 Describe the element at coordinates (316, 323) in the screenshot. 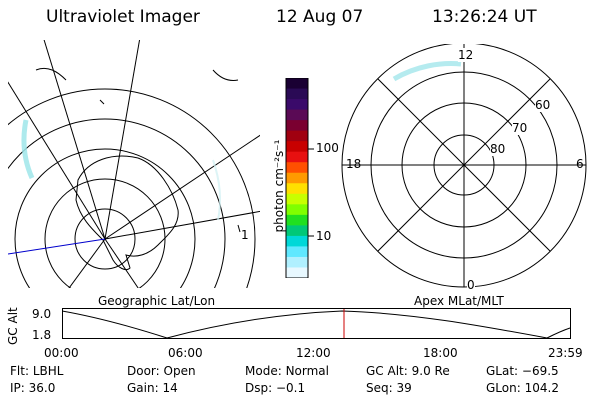

I see `altitude-strip-plot` at that location.